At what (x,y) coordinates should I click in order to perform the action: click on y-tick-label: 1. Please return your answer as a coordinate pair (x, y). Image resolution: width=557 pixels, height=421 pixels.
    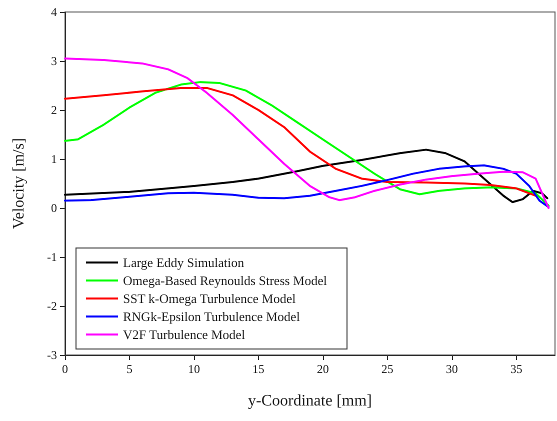
    Looking at the image, I should click on (54, 159).